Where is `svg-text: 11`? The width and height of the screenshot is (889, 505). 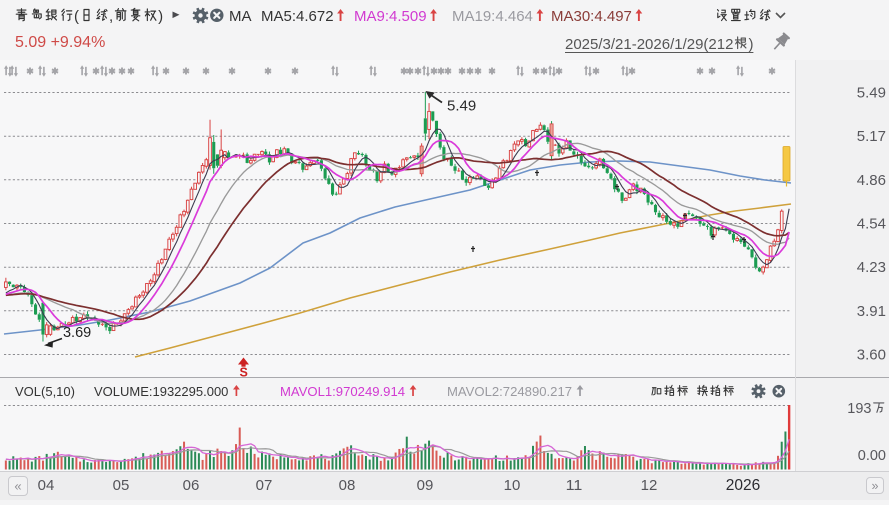 svg-text: 11 is located at coordinates (574, 485).